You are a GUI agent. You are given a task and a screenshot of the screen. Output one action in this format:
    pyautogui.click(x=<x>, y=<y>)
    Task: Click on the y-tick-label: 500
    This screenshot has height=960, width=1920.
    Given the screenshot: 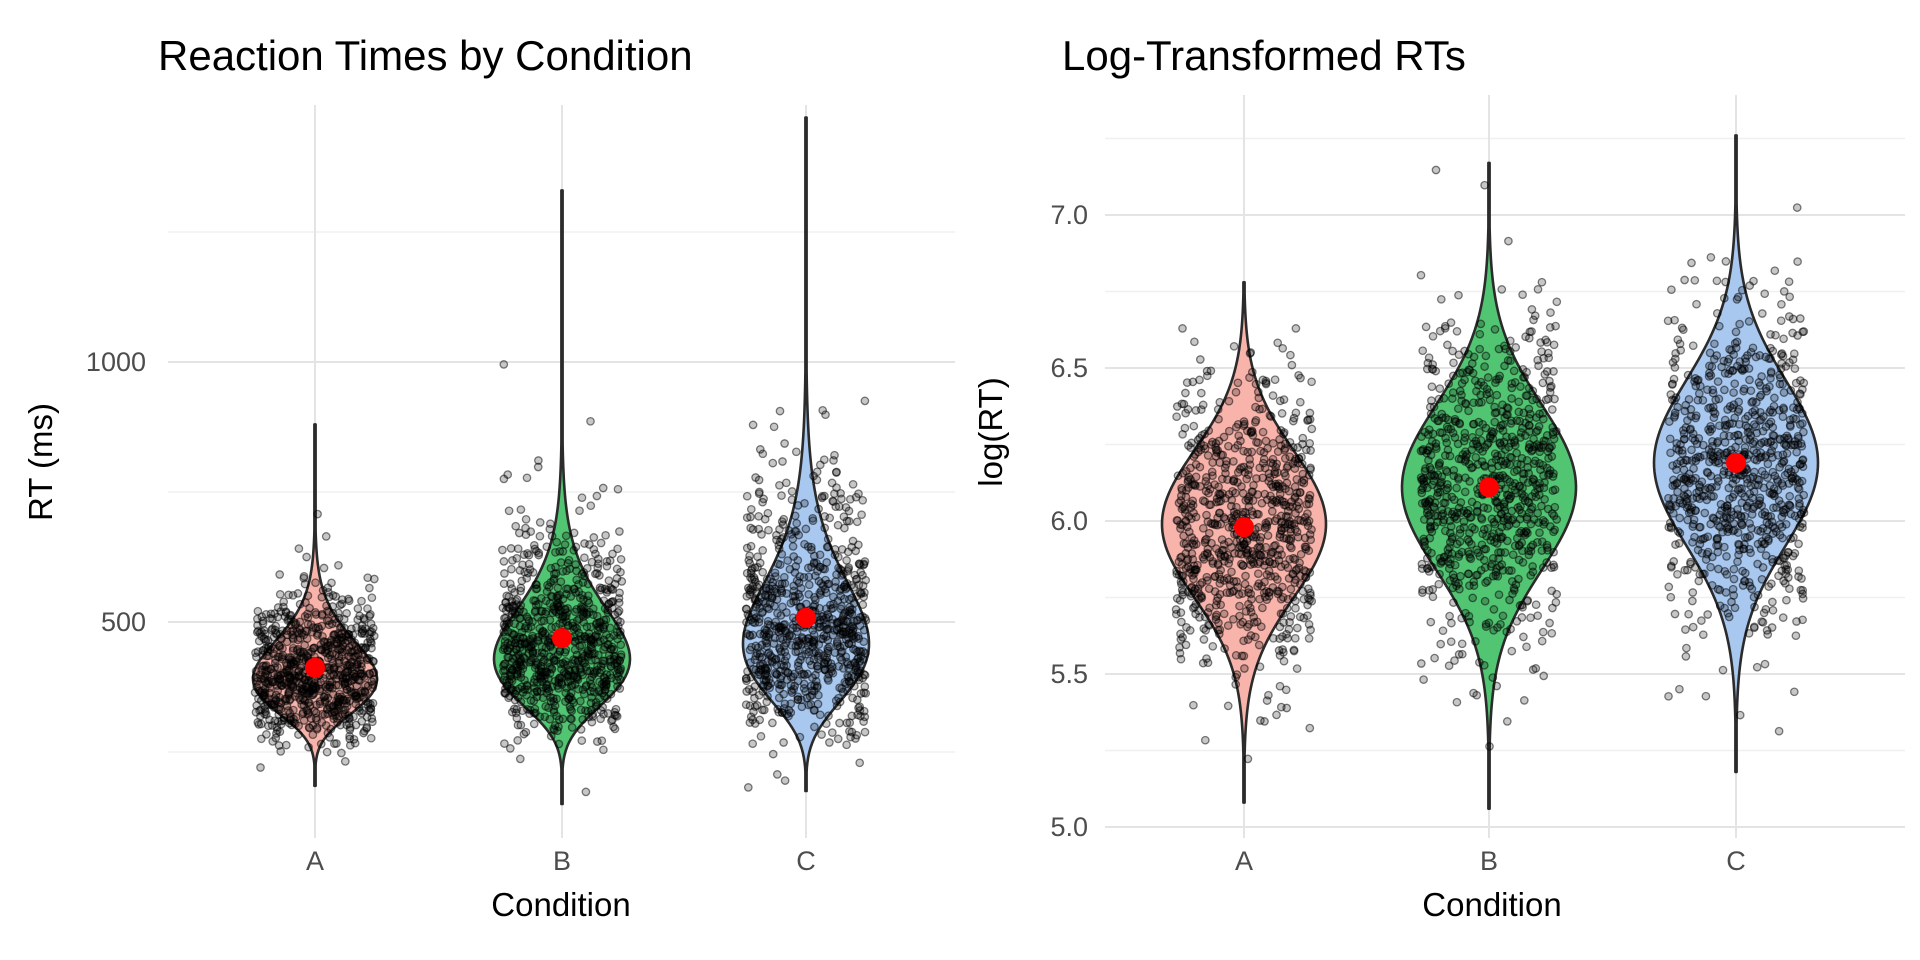 What is the action you would take?
    pyautogui.click(x=123, y=622)
    